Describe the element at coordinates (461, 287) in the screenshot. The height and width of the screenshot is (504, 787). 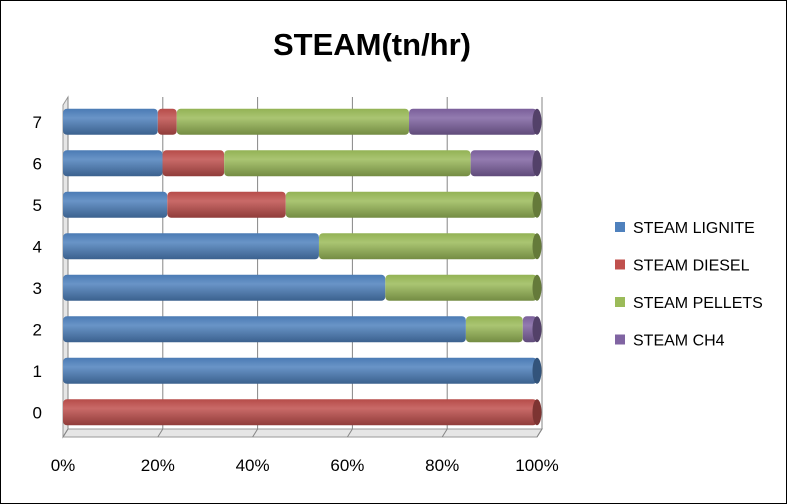
I see `bar-3-steam-pellets` at that location.